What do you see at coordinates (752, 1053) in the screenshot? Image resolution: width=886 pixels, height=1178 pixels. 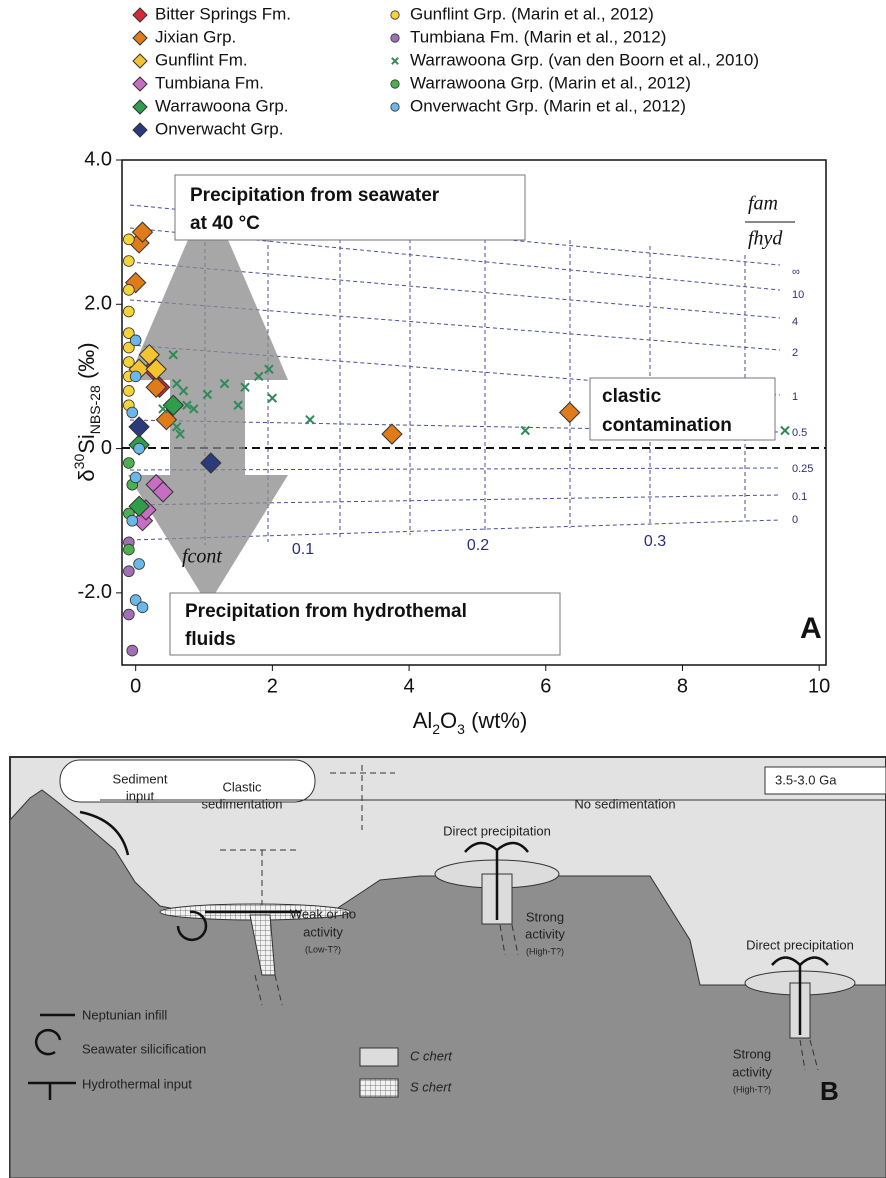 I see `label: Strong` at bounding box center [752, 1053].